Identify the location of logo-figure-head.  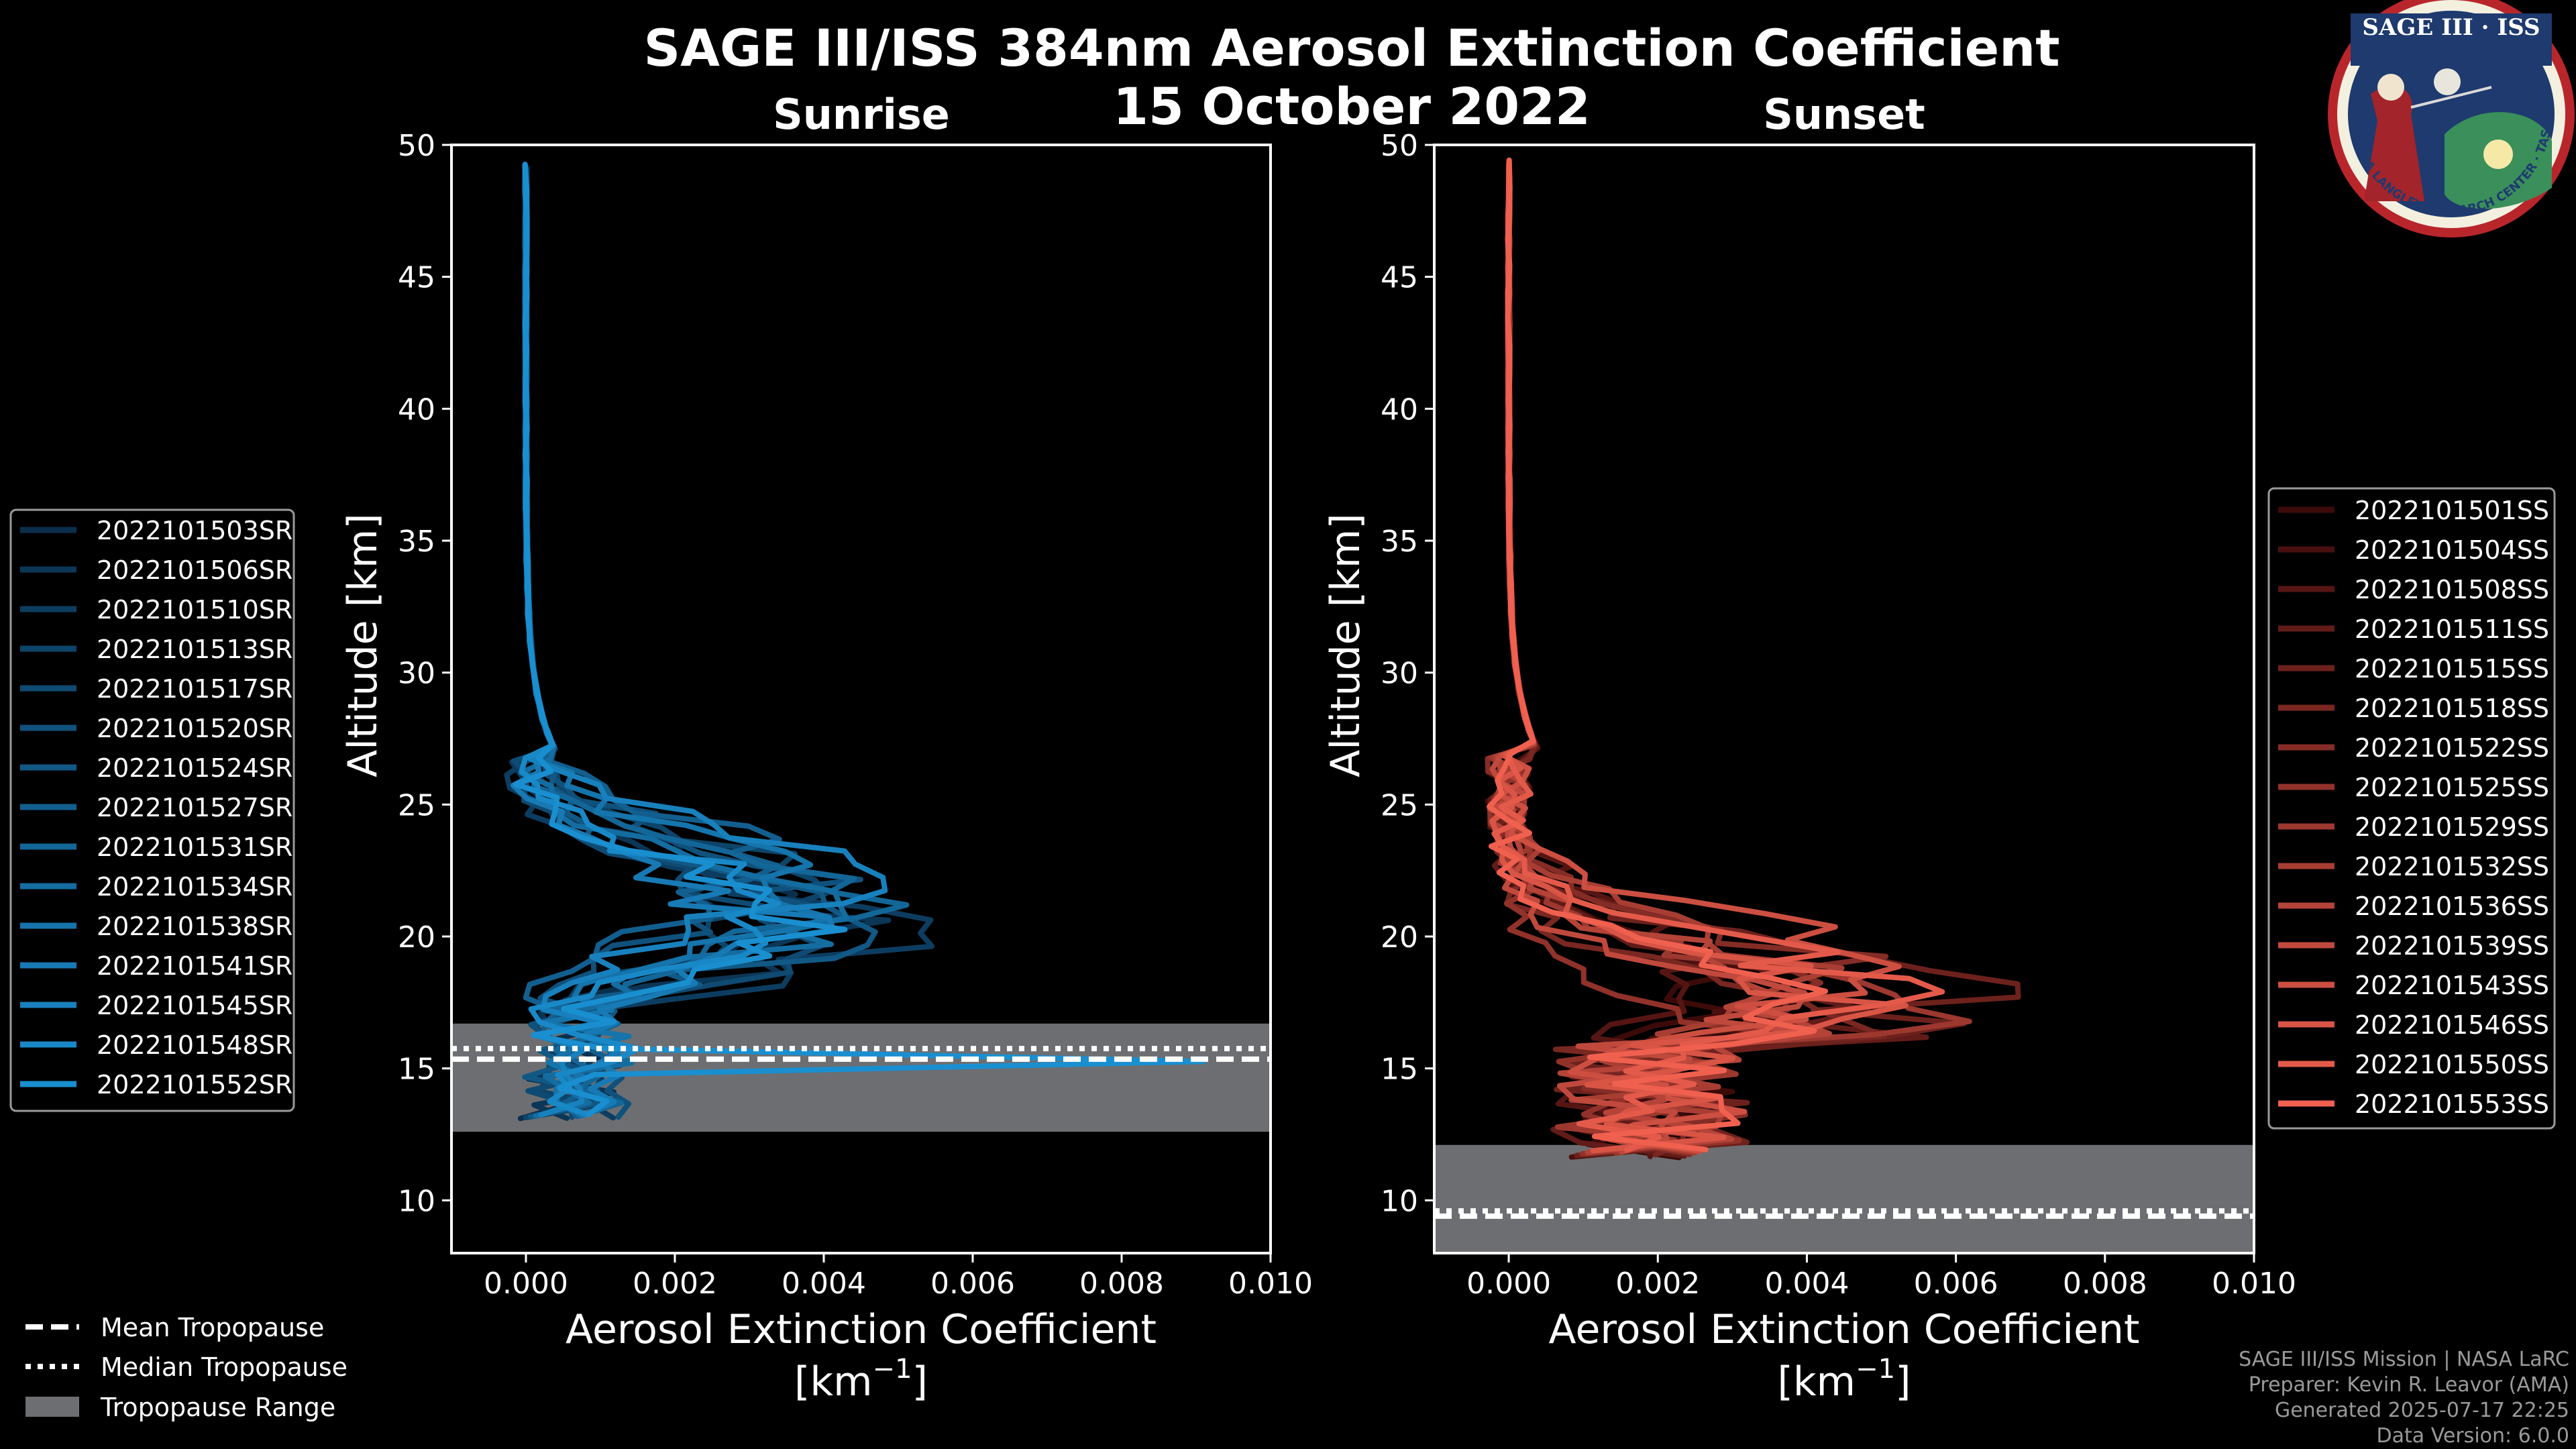
(2390, 87).